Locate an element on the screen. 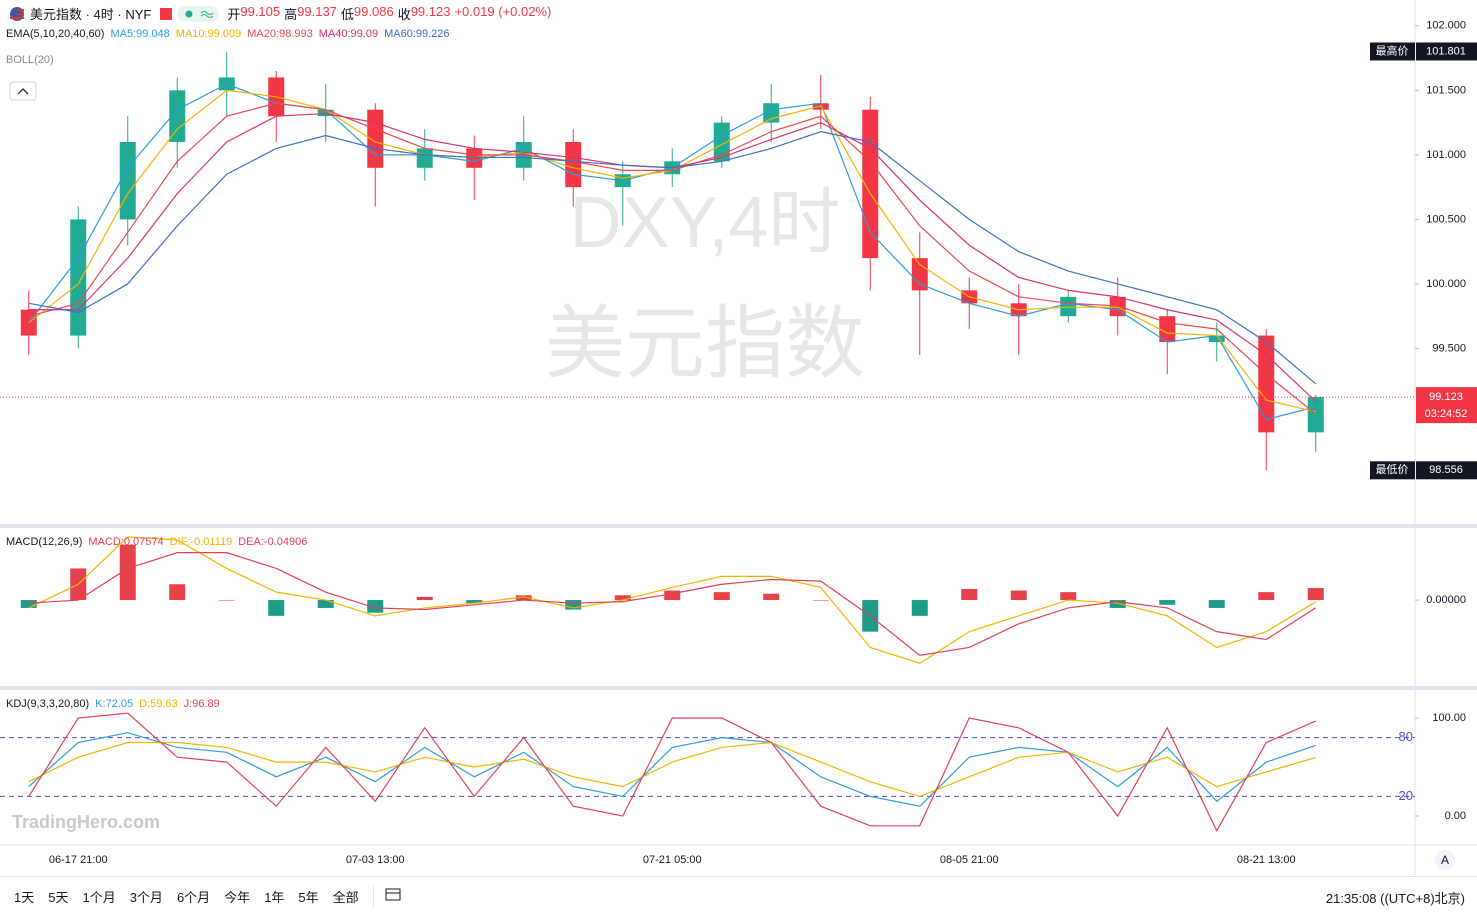 The width and height of the screenshot is (1477, 916). legend-name: MA60 is located at coordinates (398, 34).